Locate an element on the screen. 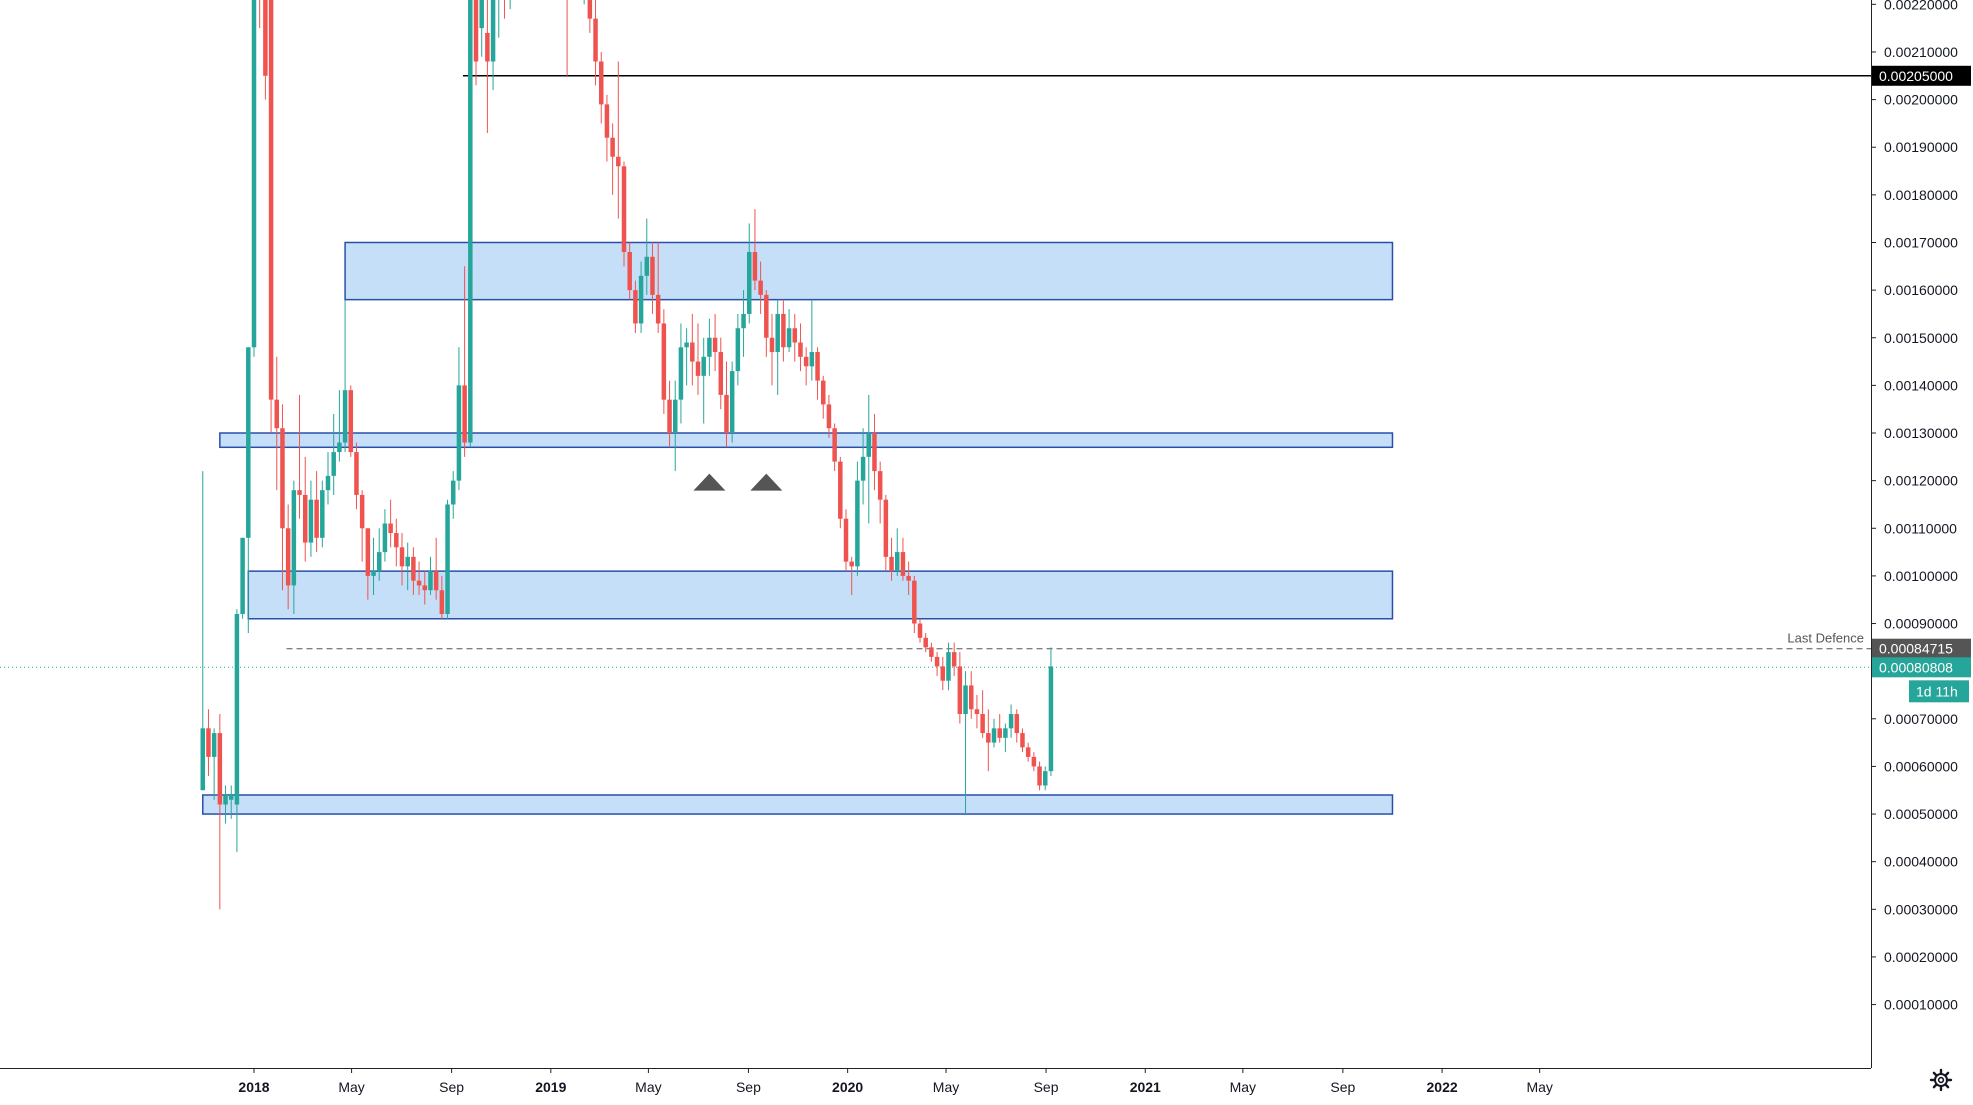 The height and width of the screenshot is (1105, 1973). countdown-bg is located at coordinates (1939, 691).